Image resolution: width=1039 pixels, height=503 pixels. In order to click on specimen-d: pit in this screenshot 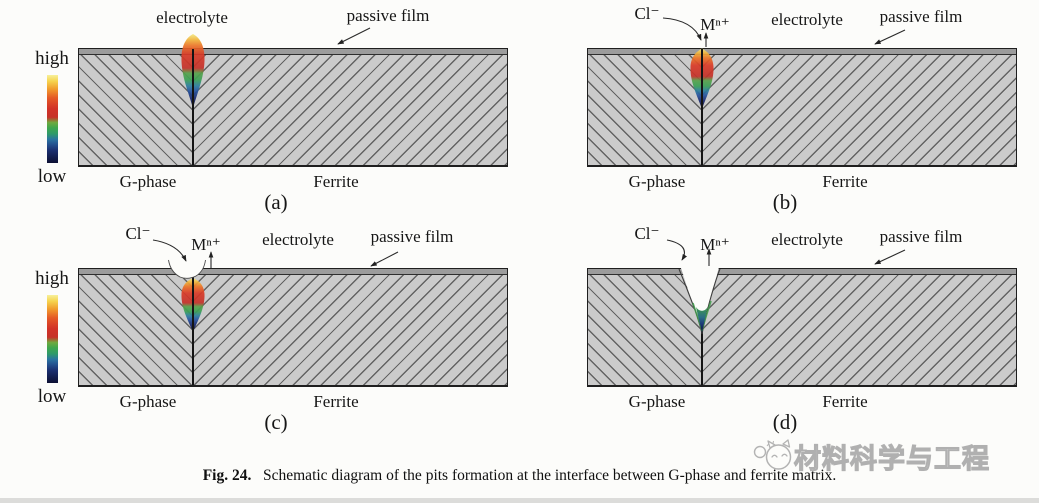, I will do `click(802, 325)`.